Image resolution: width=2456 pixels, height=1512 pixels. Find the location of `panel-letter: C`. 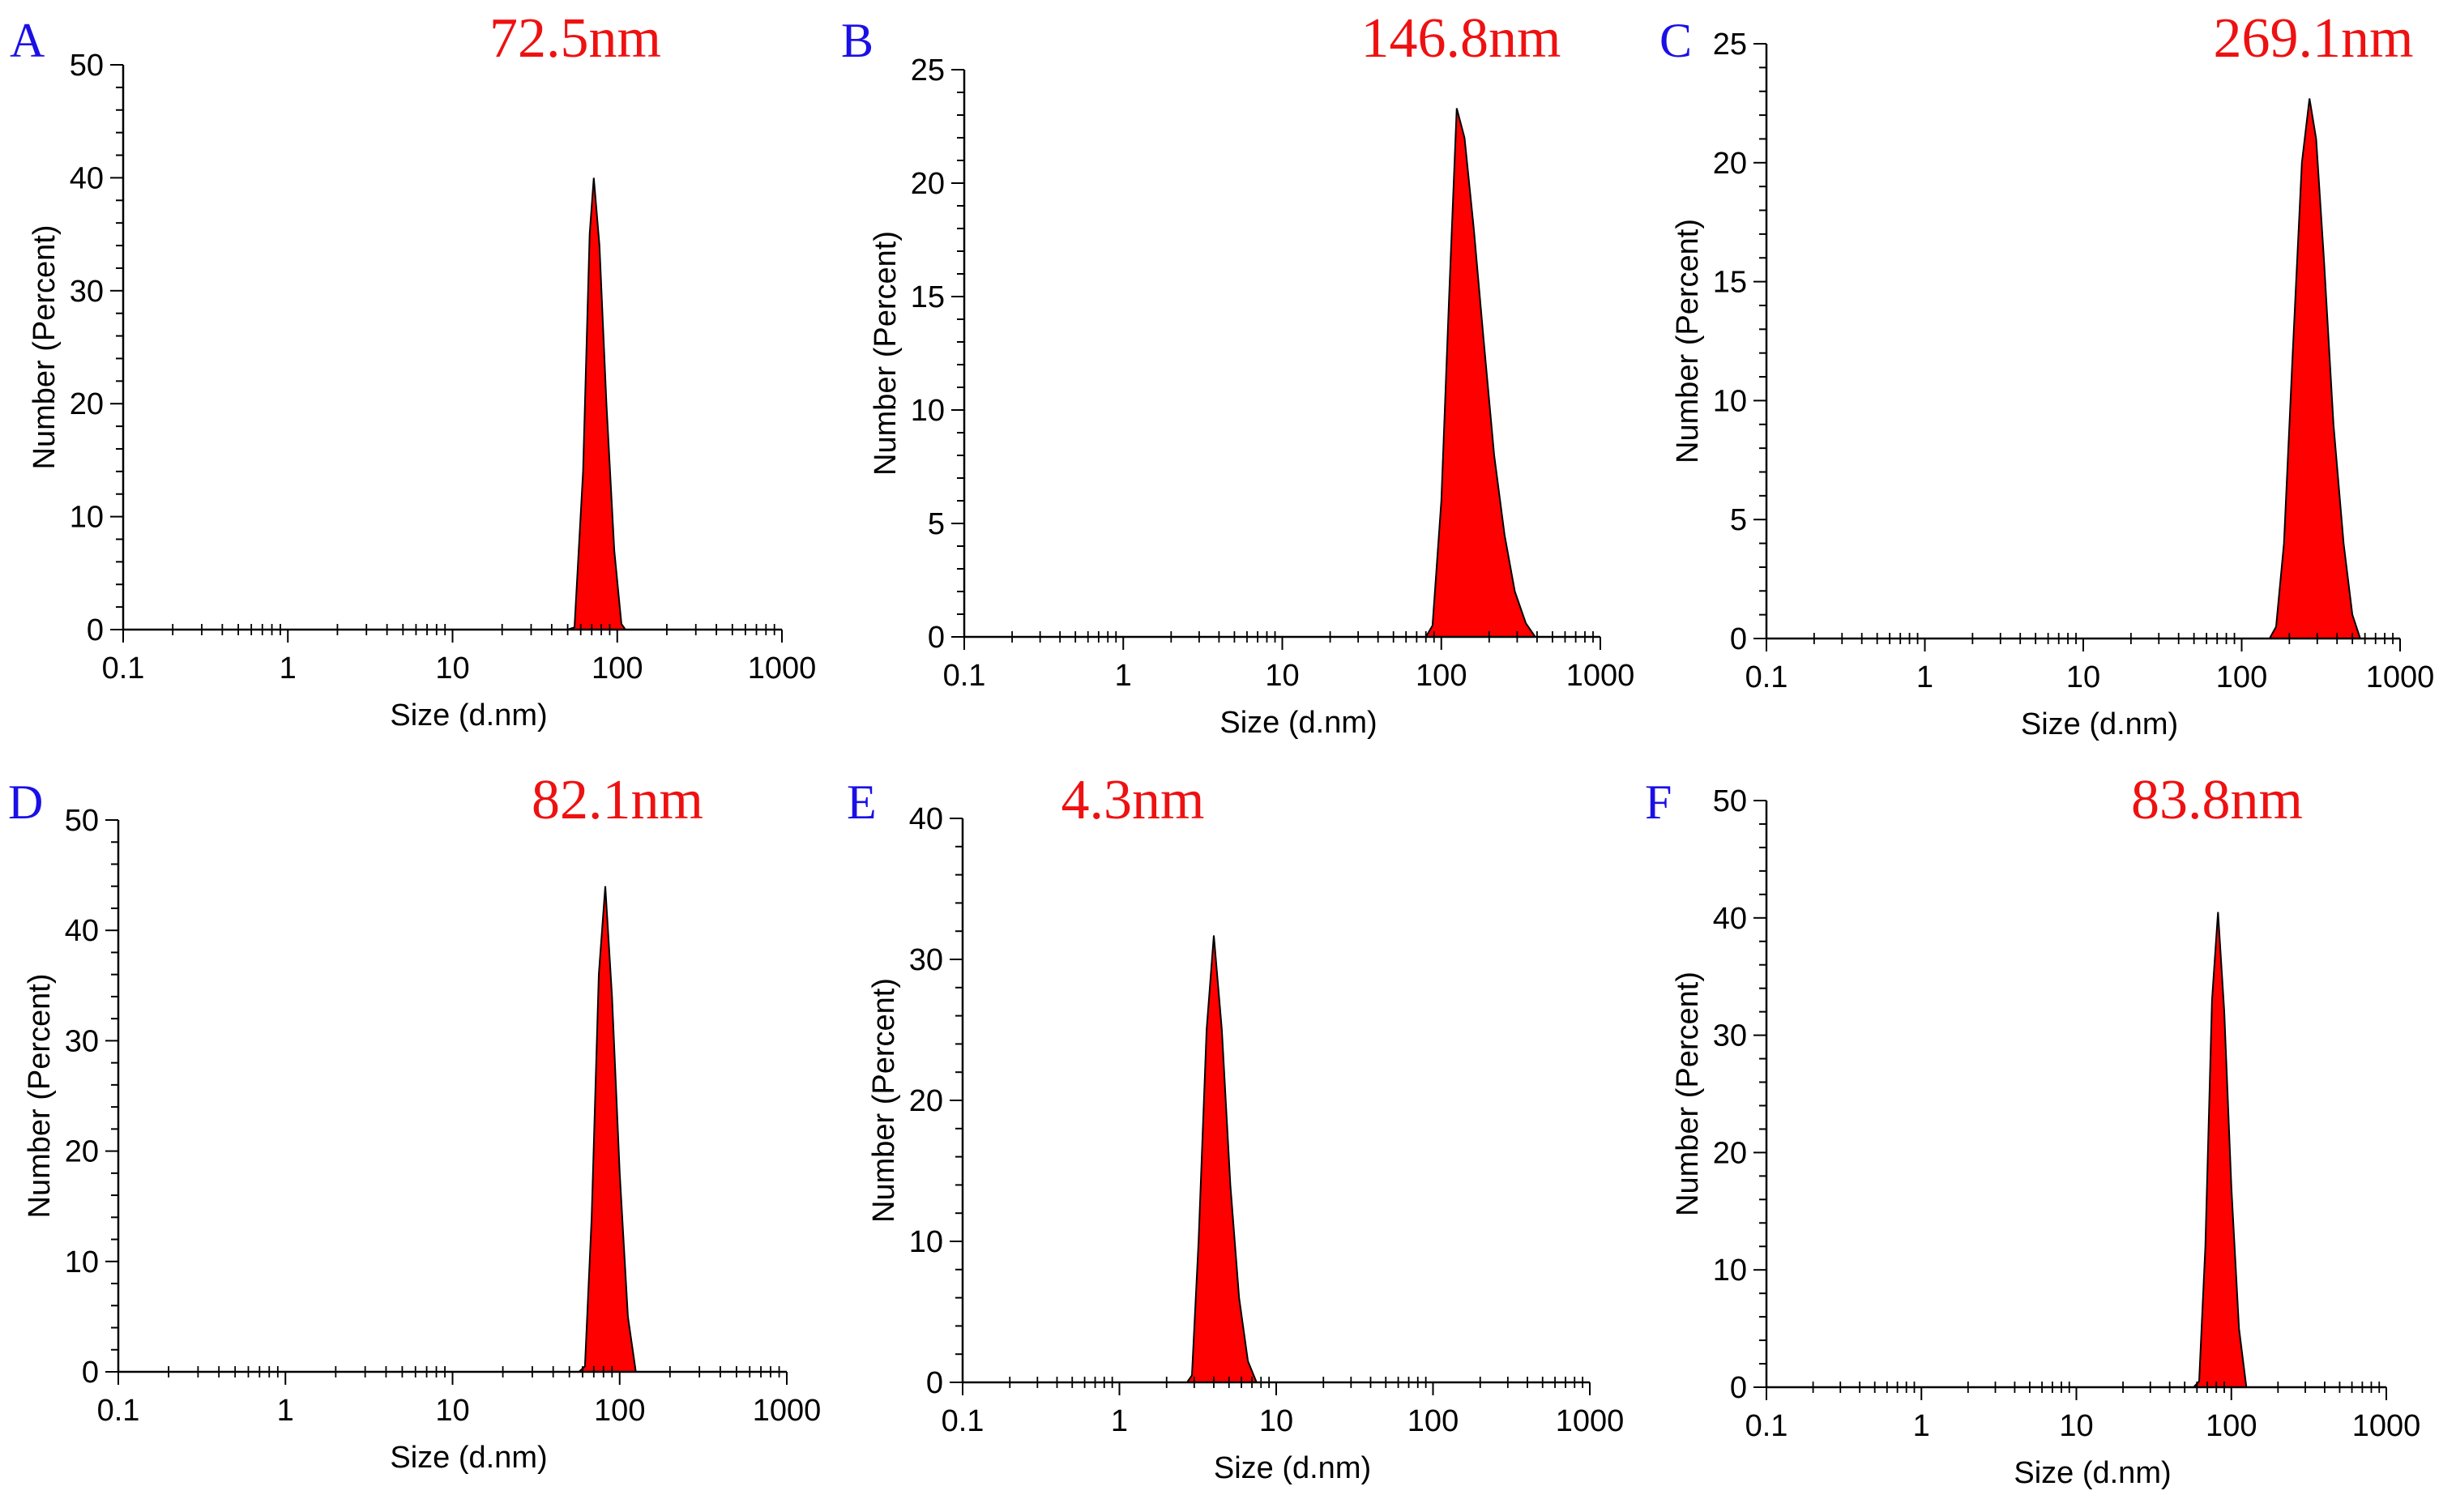

panel-letter: C is located at coordinates (1676, 41).